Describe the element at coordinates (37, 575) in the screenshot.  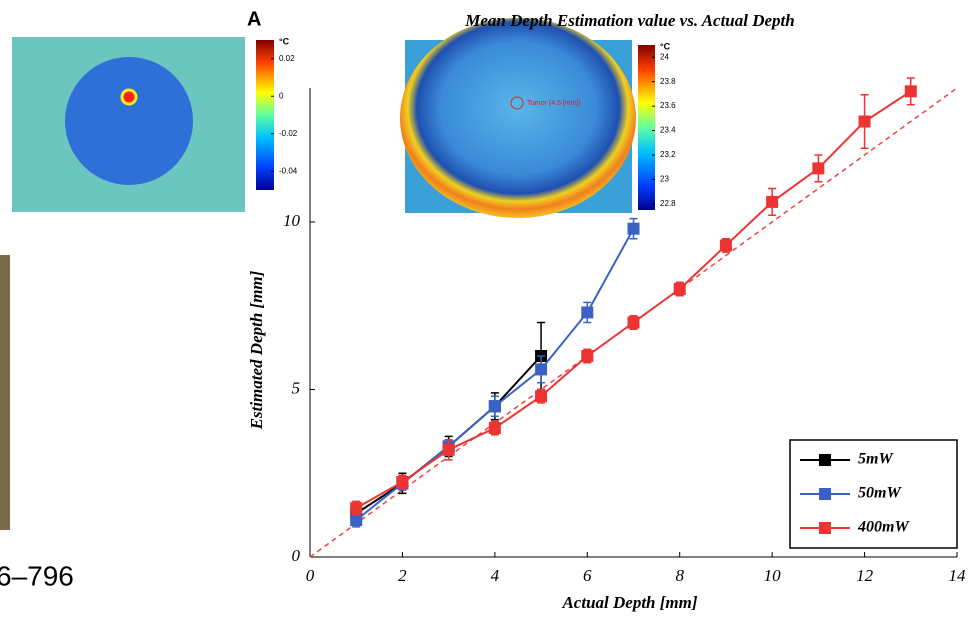
I see `caption: 6–796` at that location.